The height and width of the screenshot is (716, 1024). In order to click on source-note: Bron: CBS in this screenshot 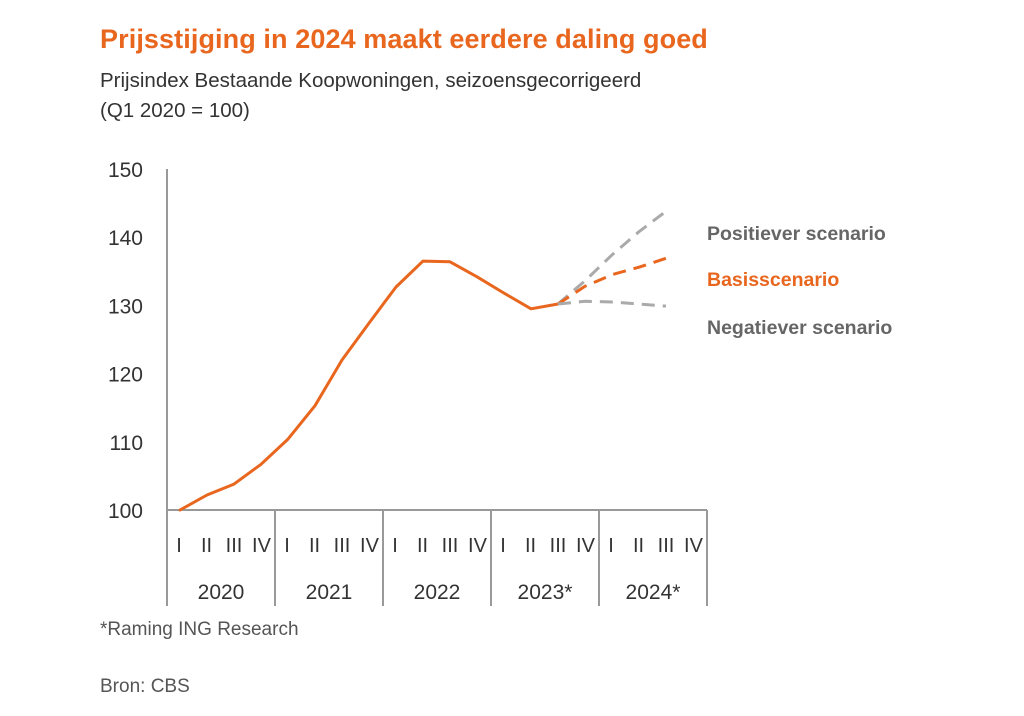, I will do `click(145, 686)`.